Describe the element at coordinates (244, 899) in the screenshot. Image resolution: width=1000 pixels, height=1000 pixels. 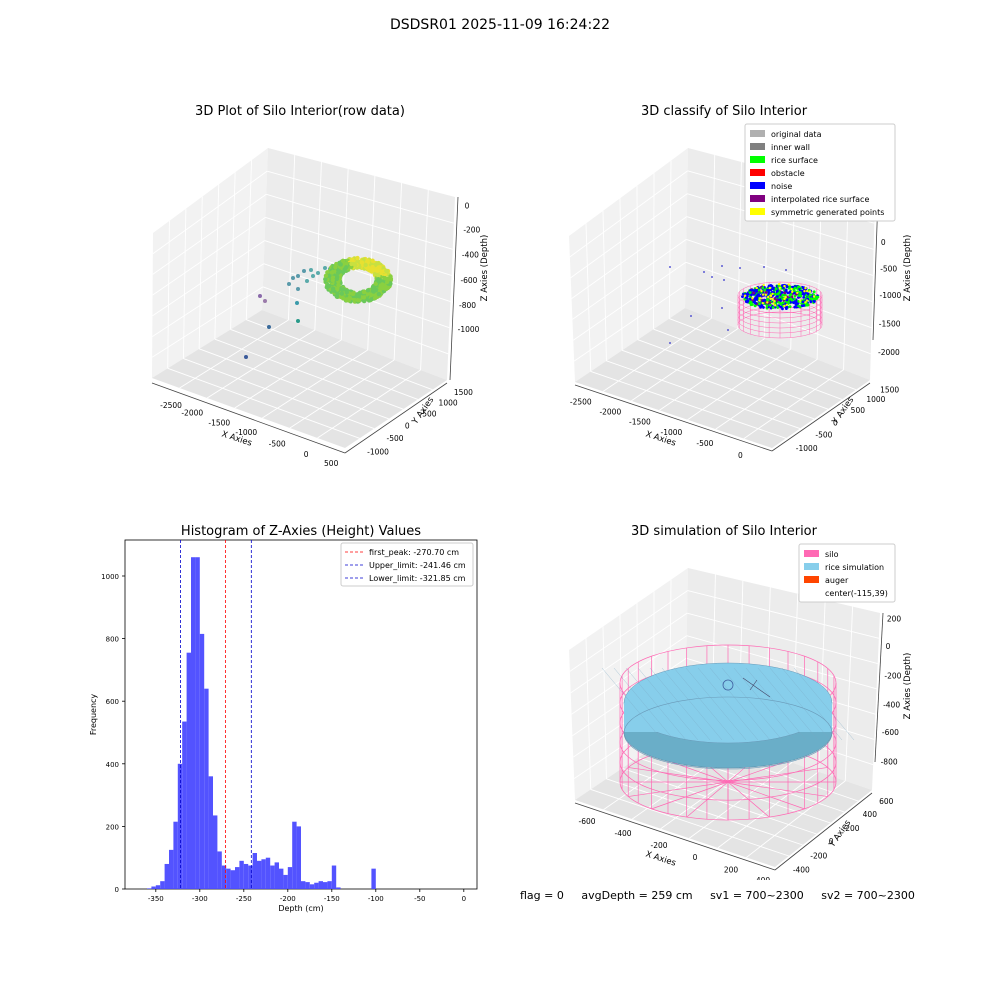
I see `x-tick-label: -250` at that location.